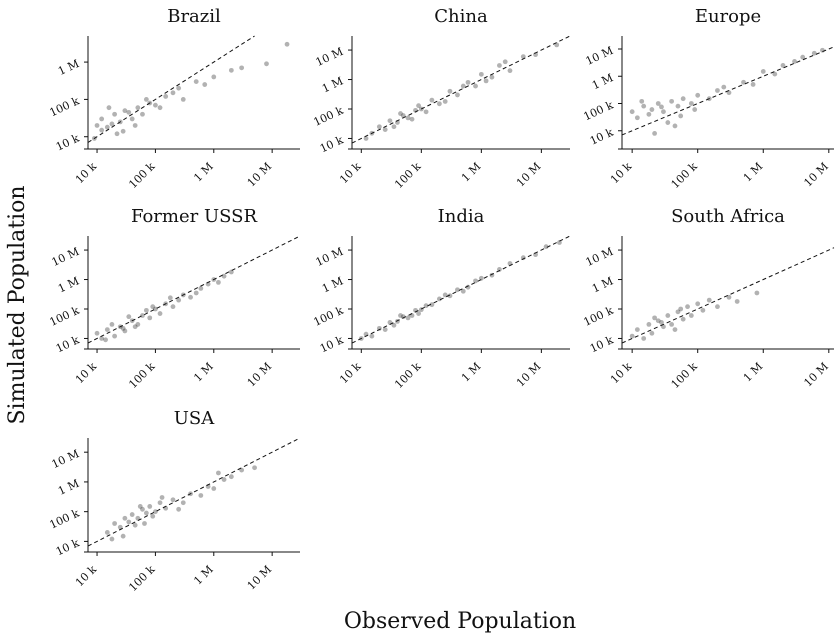 The width and height of the screenshot is (839, 637). I want to click on x-axis-title: Observed Population, so click(460, 621).